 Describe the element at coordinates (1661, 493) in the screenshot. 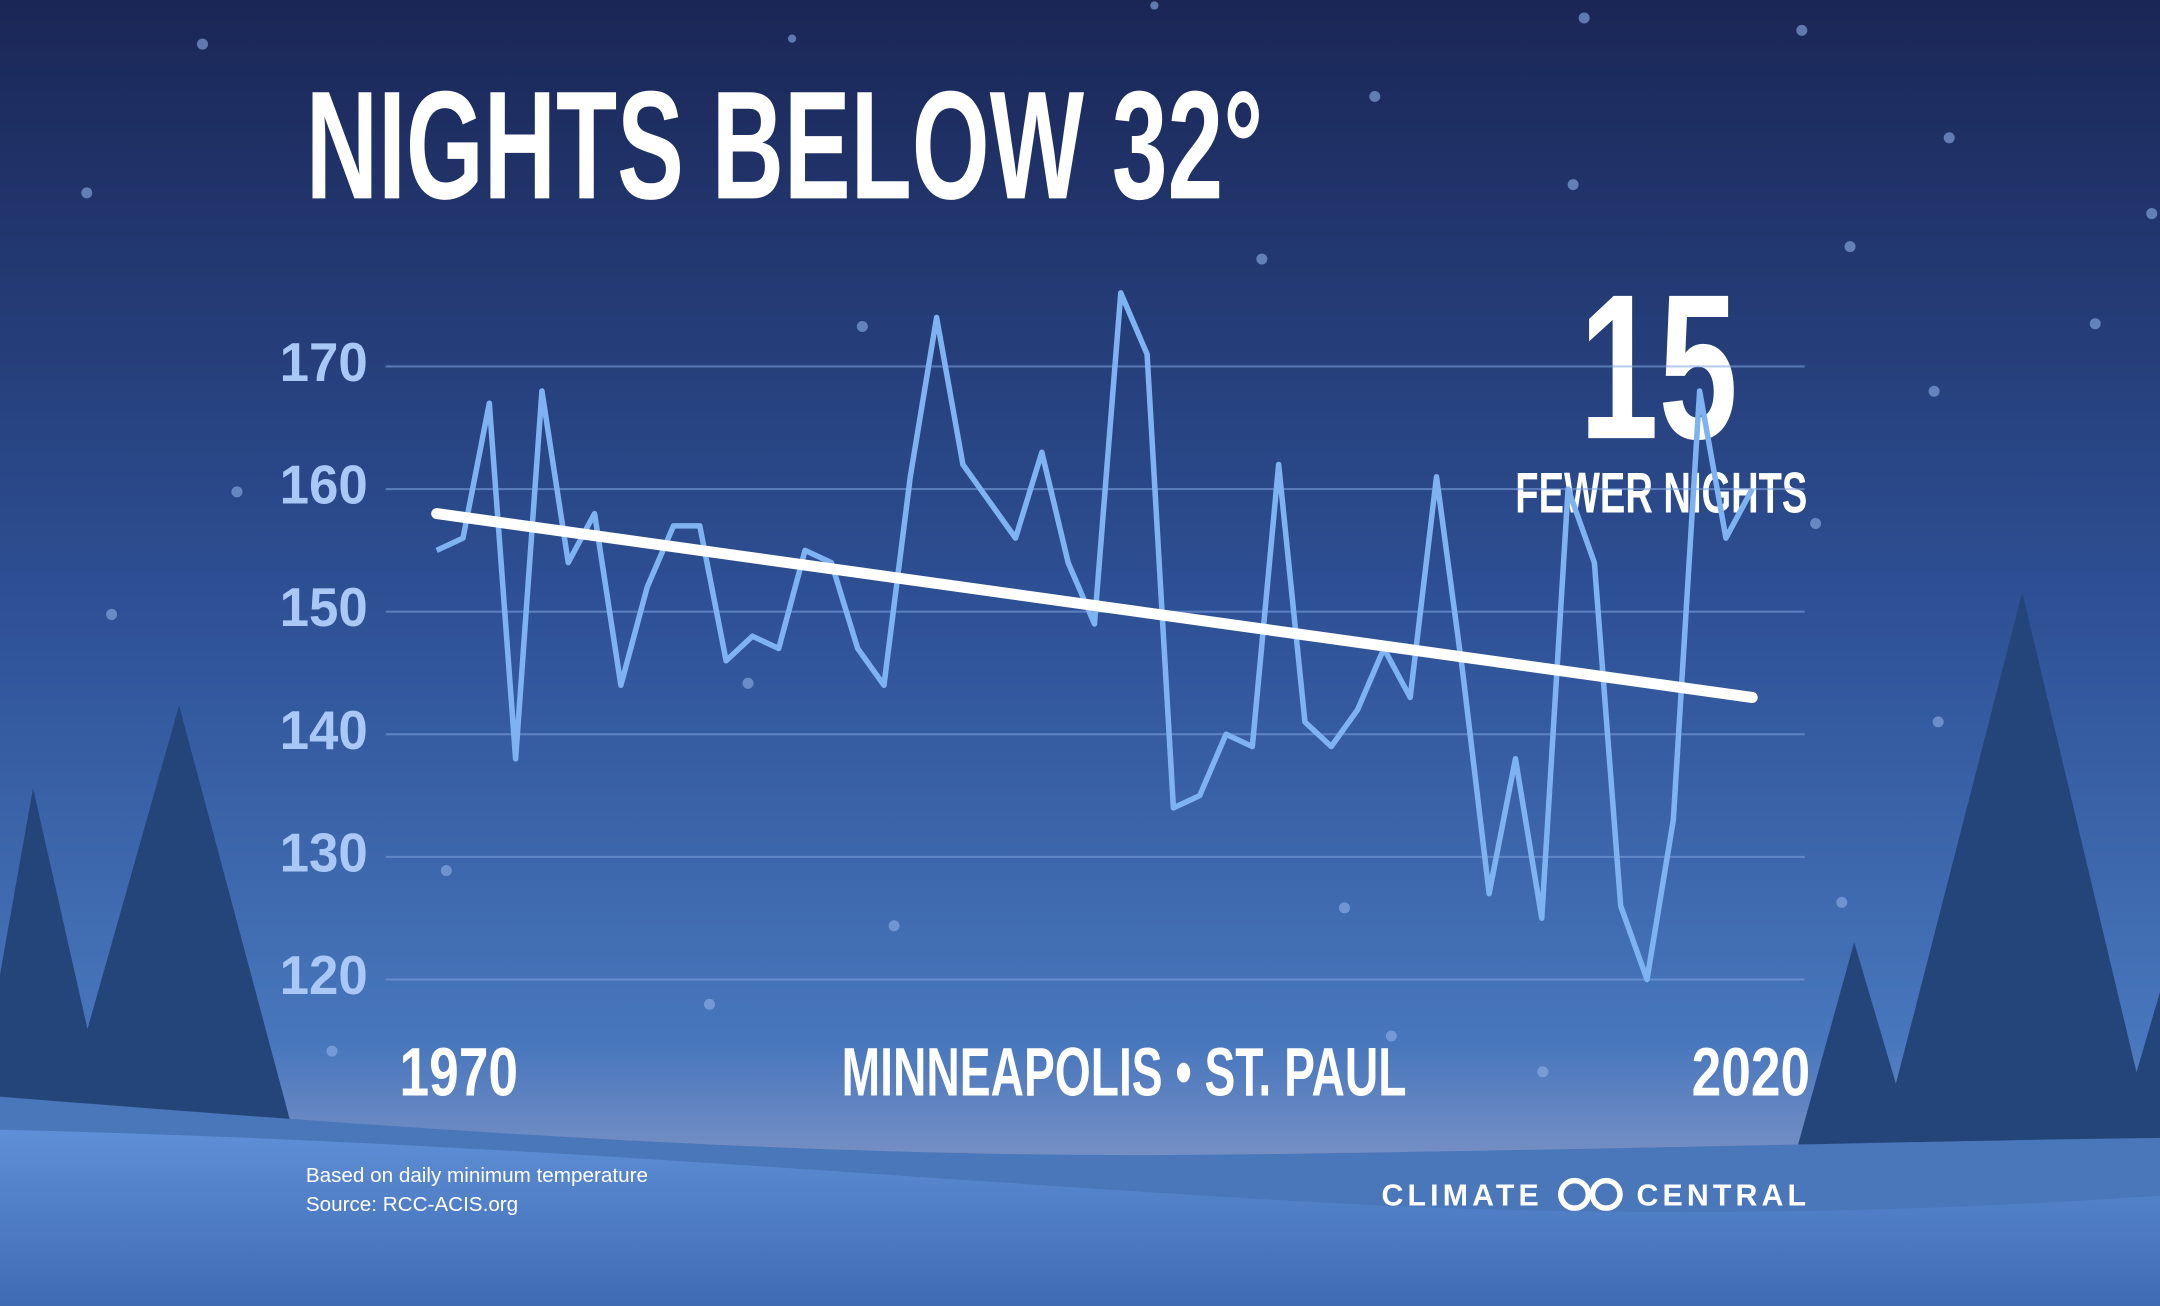

I see `annotation-text: FEWER NIGHTS` at that location.